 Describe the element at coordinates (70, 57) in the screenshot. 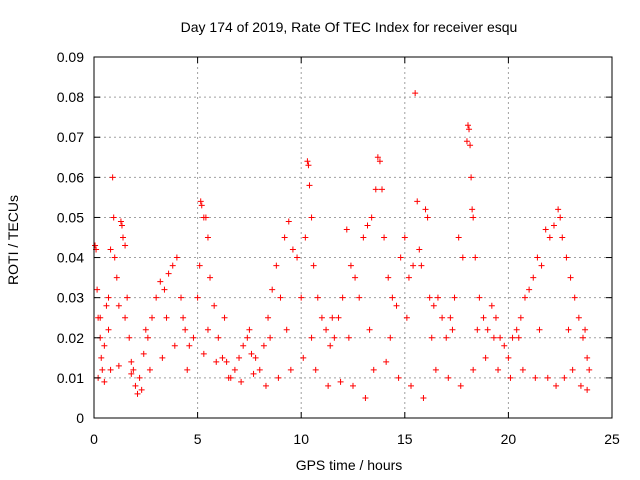

I see `y-tick-label: 0.09` at that location.